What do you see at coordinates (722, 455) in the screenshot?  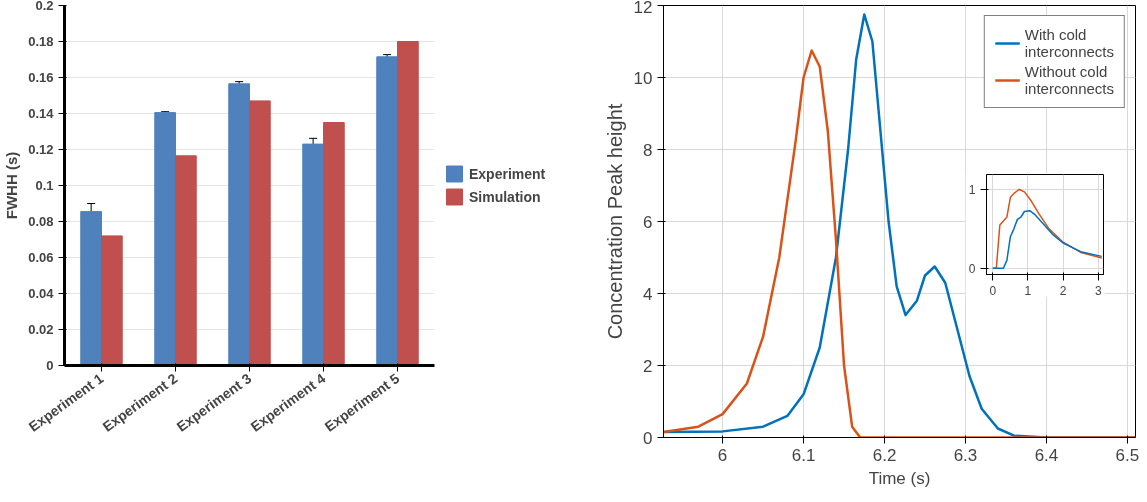 I see `x-tick-label: 6` at bounding box center [722, 455].